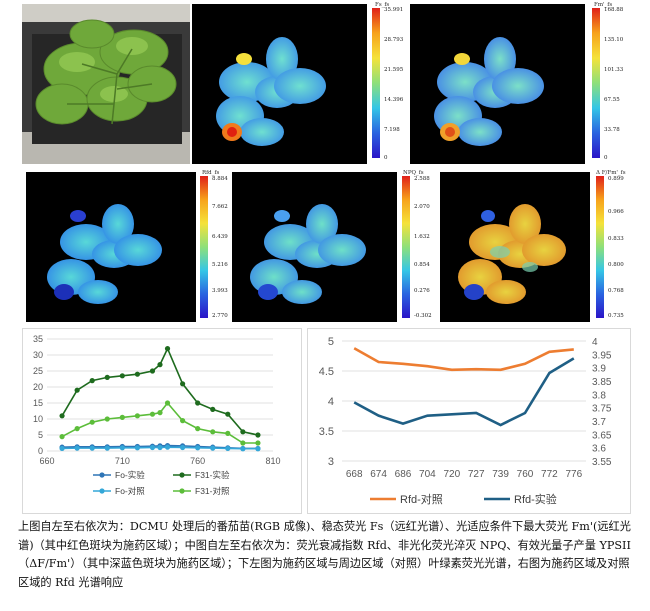 This screenshot has width=650, height=611. I want to click on y-tick-label: 35, so click(38, 339).